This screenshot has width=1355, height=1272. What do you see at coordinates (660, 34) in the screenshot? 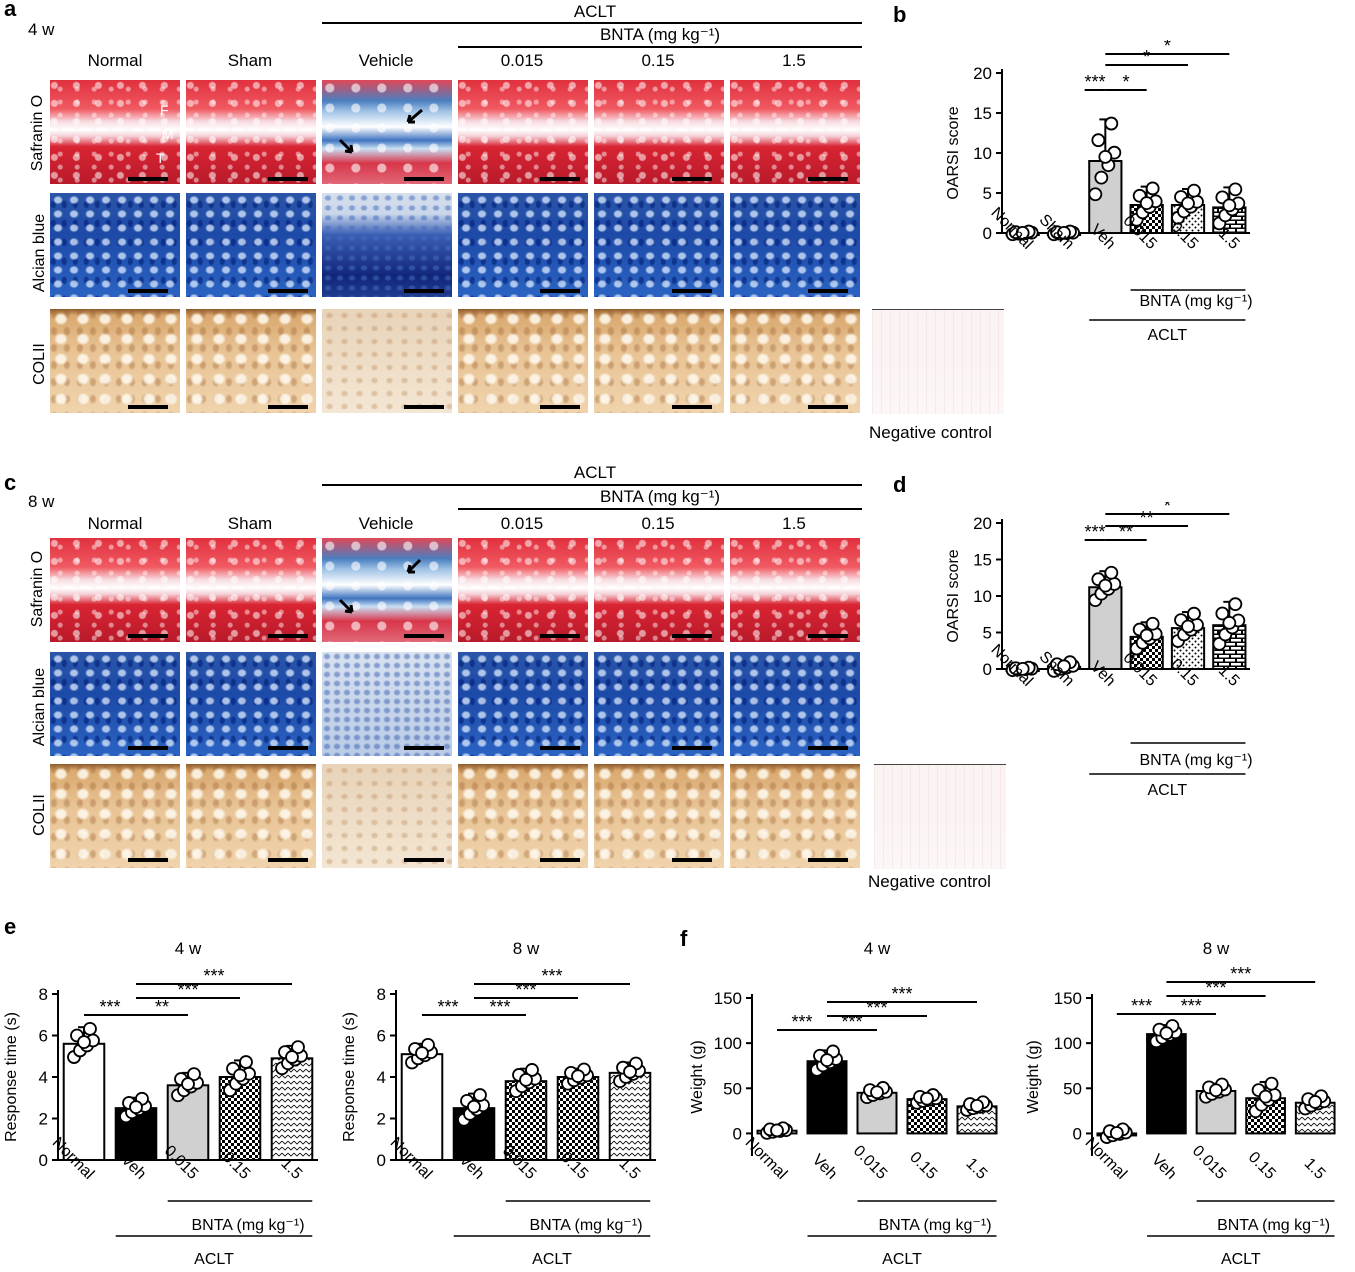
I see `bnta-header: BNTA (mg kg⁻¹)` at bounding box center [660, 34].